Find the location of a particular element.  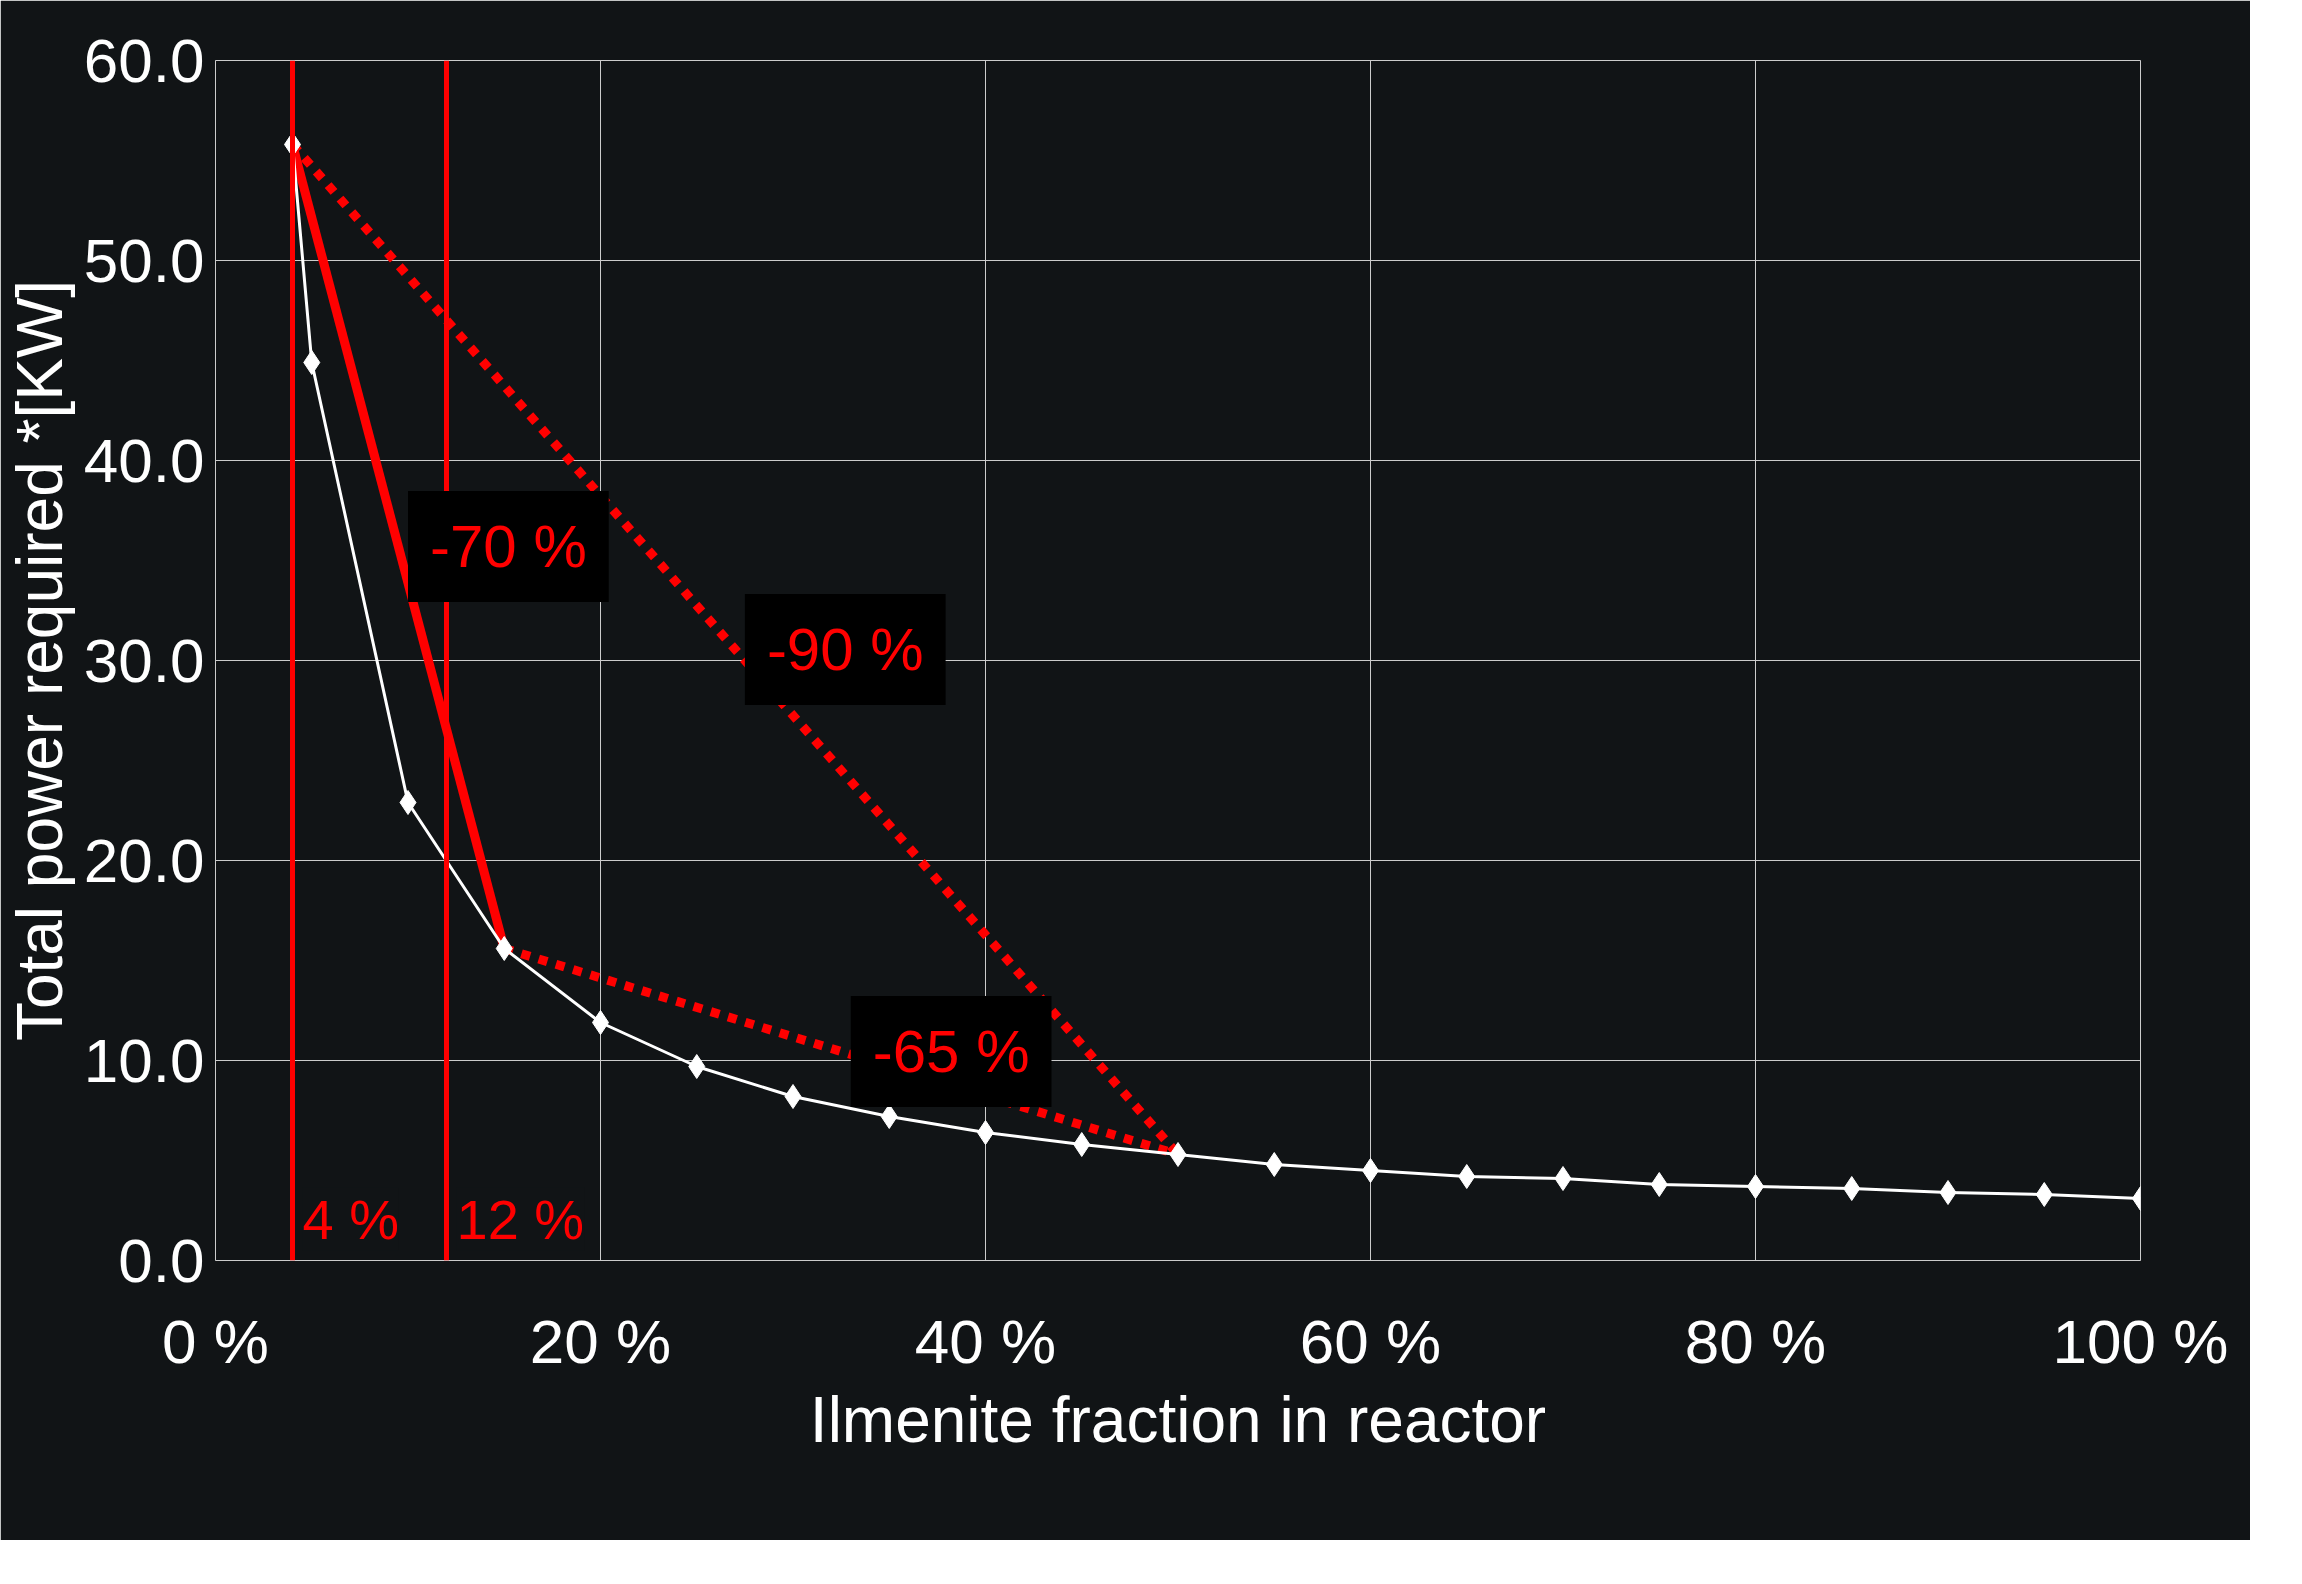

x-axis-title: Ilmenite fraction in reactor is located at coordinates (1178, 1419).